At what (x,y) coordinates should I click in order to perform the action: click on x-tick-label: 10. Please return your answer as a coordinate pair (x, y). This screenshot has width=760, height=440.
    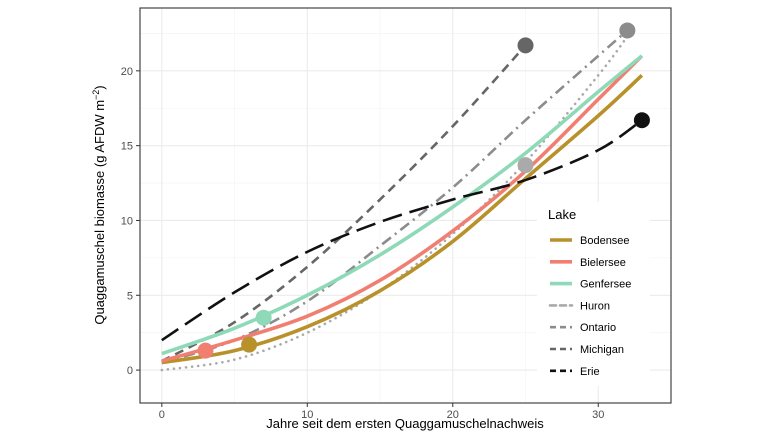
    Looking at the image, I should click on (307, 415).